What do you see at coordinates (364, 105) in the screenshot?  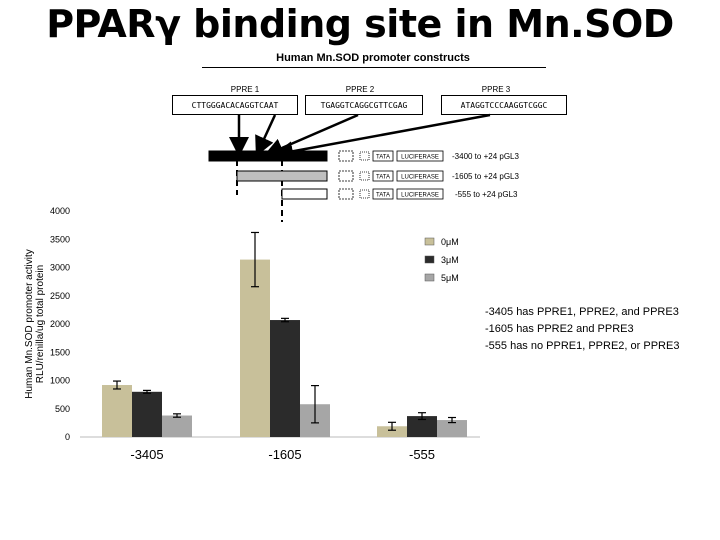 I see `ppre2-sequence: TGAGGTCAGGCGTTCGAG` at bounding box center [364, 105].